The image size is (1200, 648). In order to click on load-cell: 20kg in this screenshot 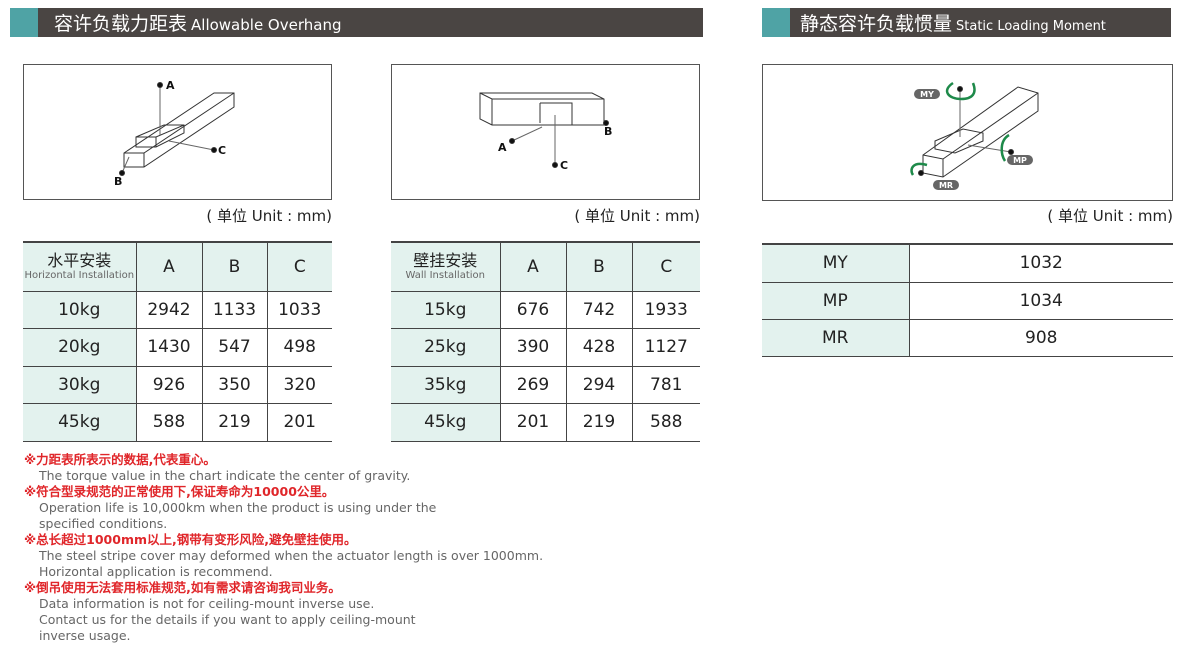, I will do `click(79, 347)`.